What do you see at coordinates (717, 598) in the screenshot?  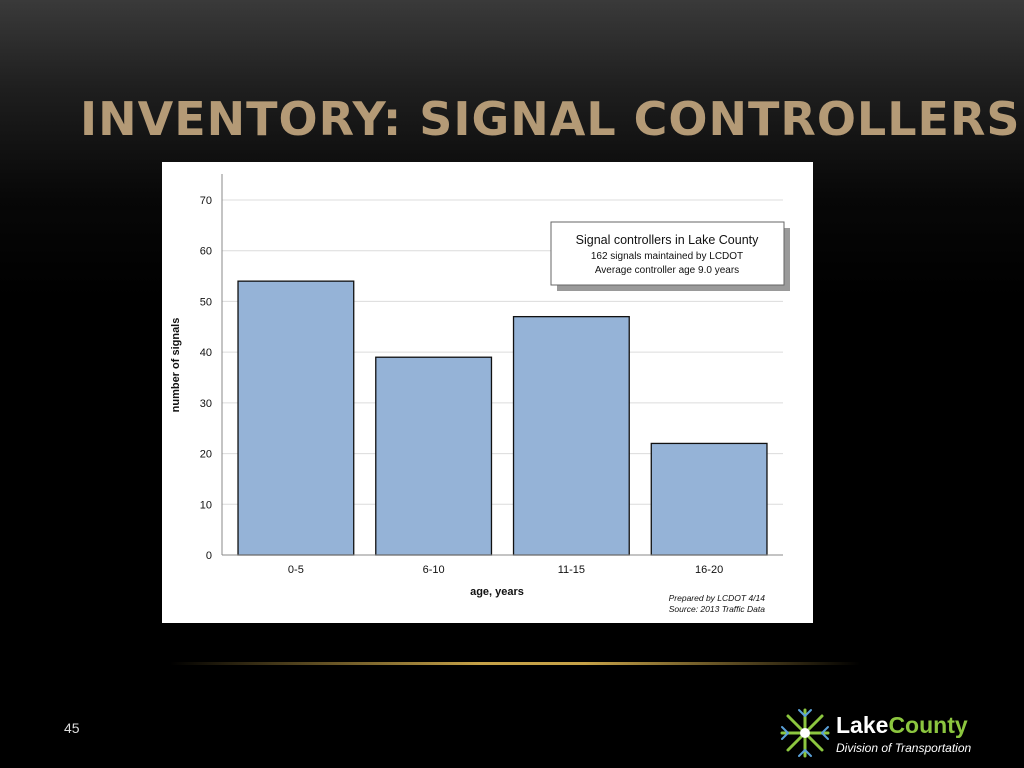 I see `credit-line-1: Prepared by LCDOT 4/14` at bounding box center [717, 598].